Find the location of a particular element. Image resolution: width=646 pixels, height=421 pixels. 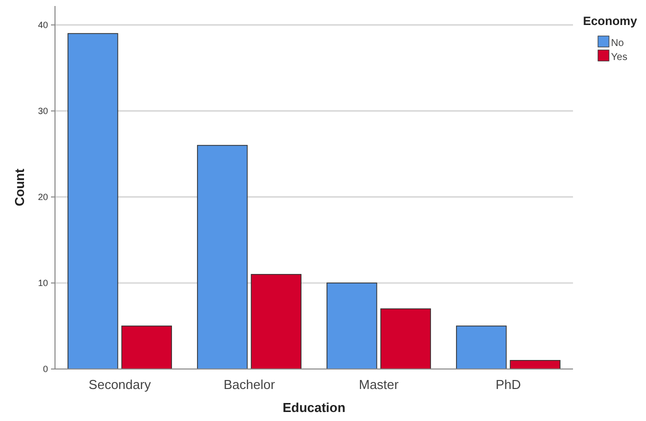

y-axis-title: Count is located at coordinates (19, 187).